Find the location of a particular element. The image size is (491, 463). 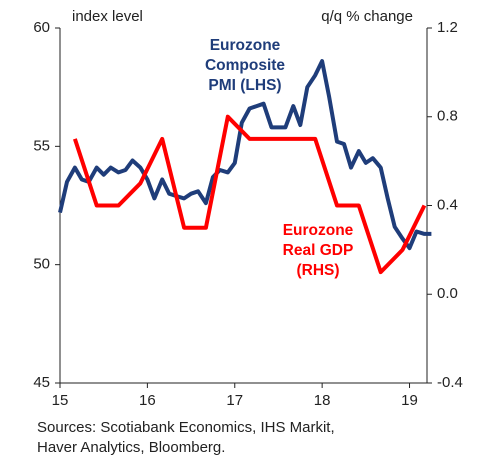

y-tick-label: 60 is located at coordinates (41, 27).